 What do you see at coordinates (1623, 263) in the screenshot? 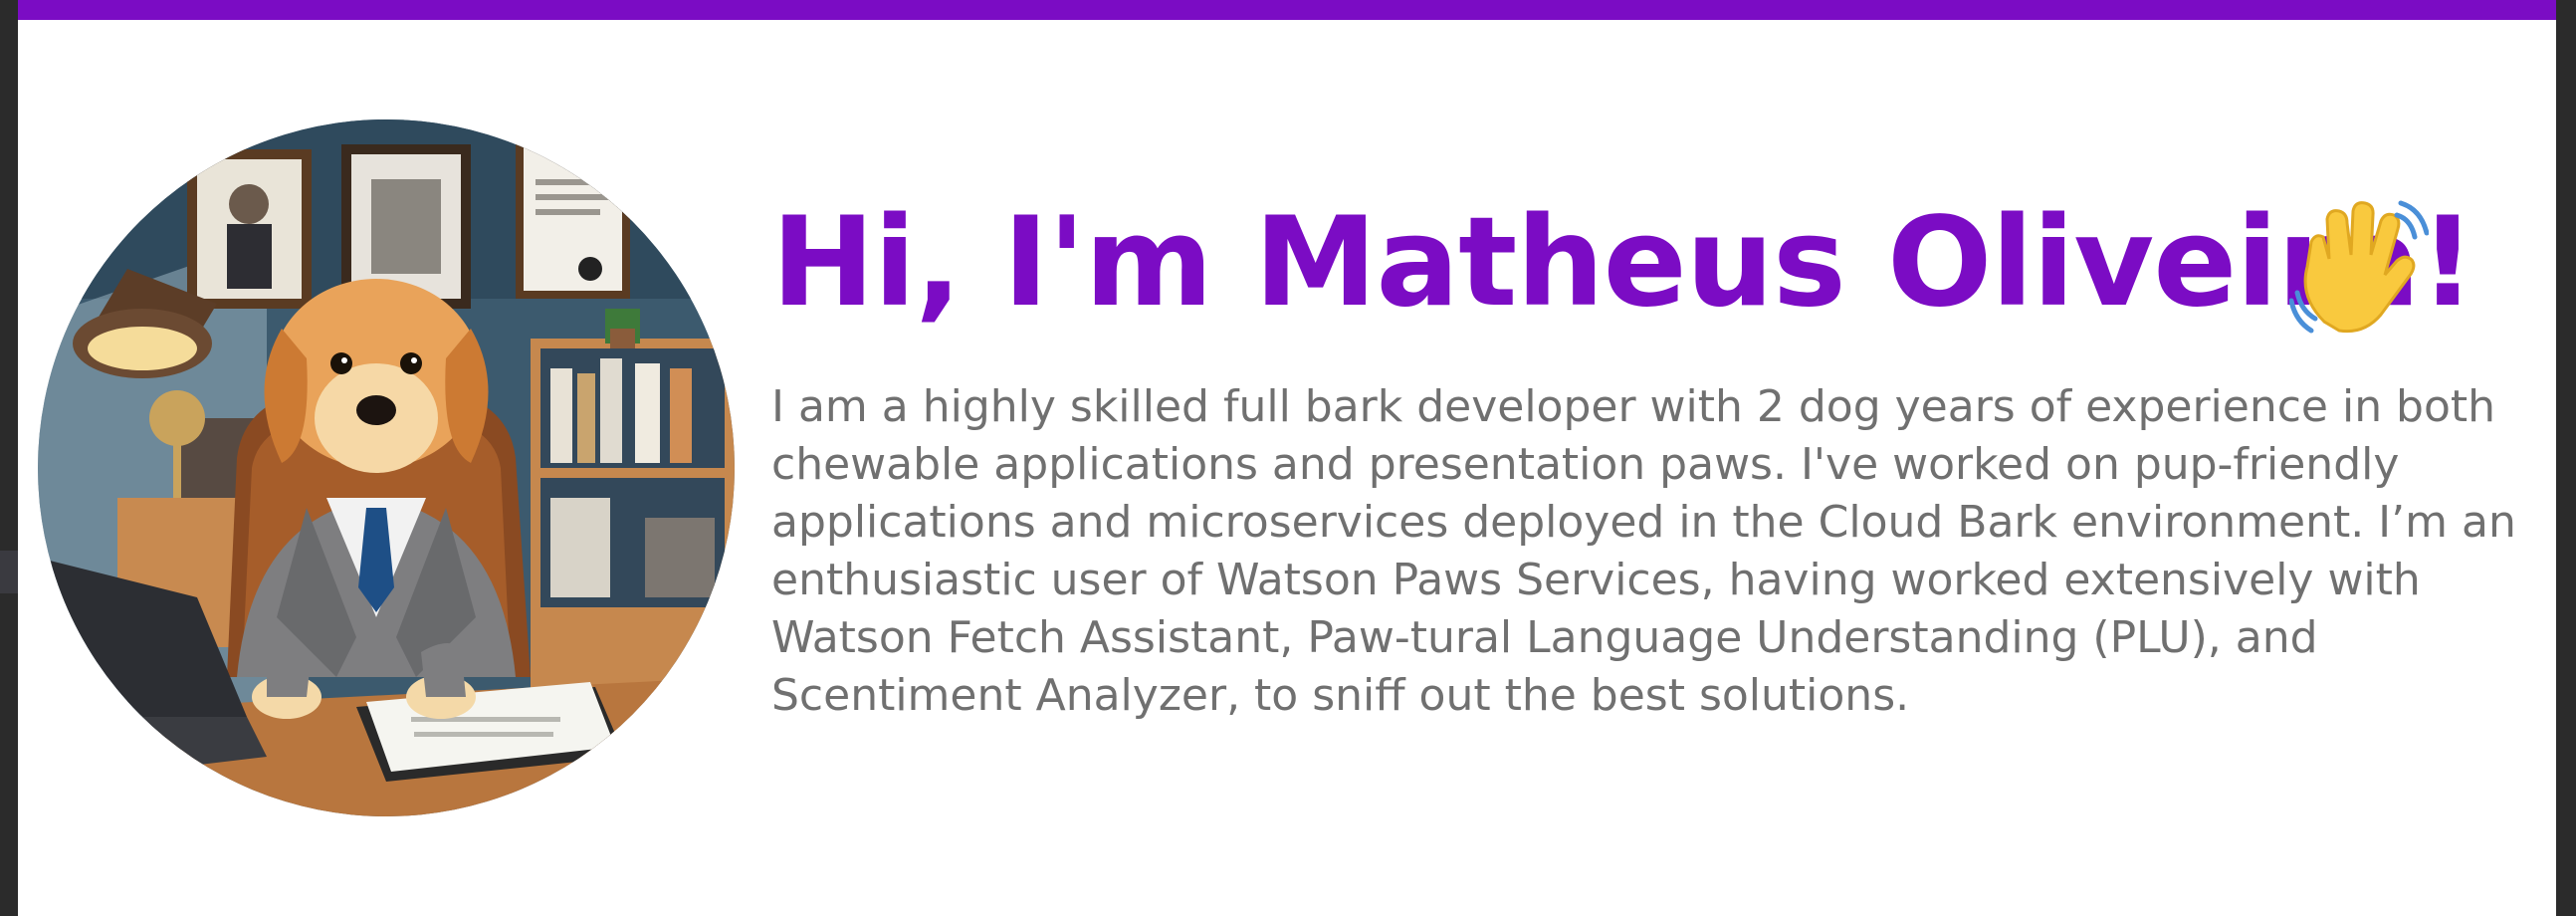
I see `page-title: Hi, I'm Matheus Oliveira!` at bounding box center [1623, 263].